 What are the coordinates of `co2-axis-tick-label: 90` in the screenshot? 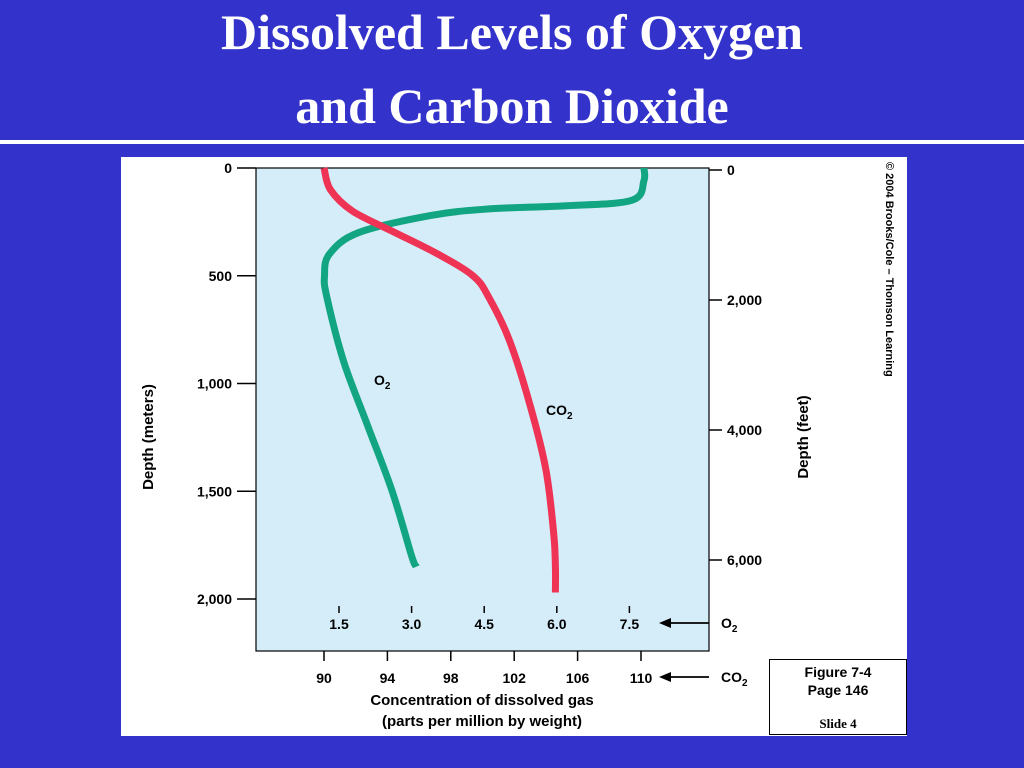 It's located at (324, 678).